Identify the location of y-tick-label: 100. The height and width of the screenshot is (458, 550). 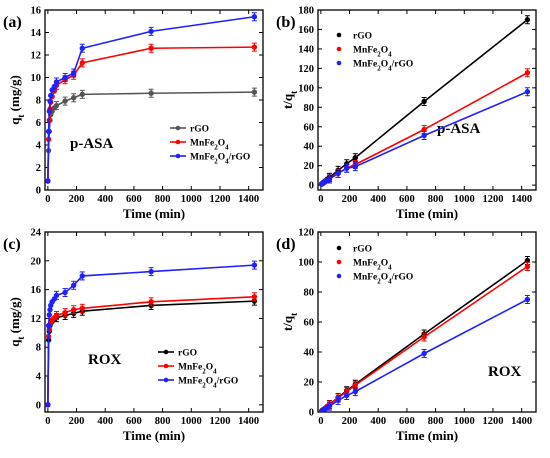
(306, 263).